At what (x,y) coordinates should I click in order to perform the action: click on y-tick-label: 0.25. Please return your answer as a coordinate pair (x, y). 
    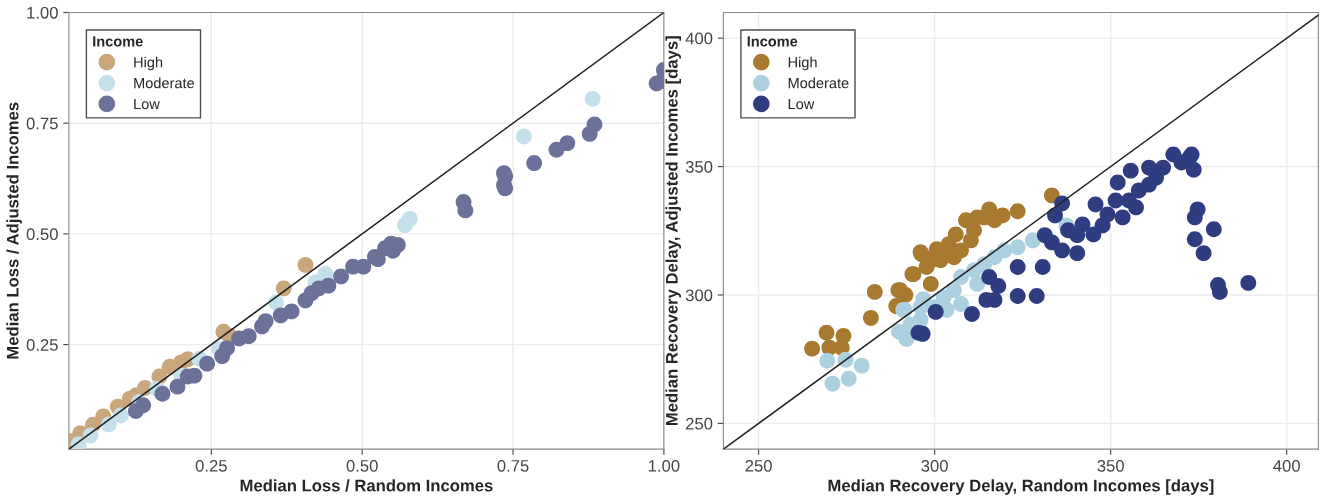
    Looking at the image, I should click on (42, 344).